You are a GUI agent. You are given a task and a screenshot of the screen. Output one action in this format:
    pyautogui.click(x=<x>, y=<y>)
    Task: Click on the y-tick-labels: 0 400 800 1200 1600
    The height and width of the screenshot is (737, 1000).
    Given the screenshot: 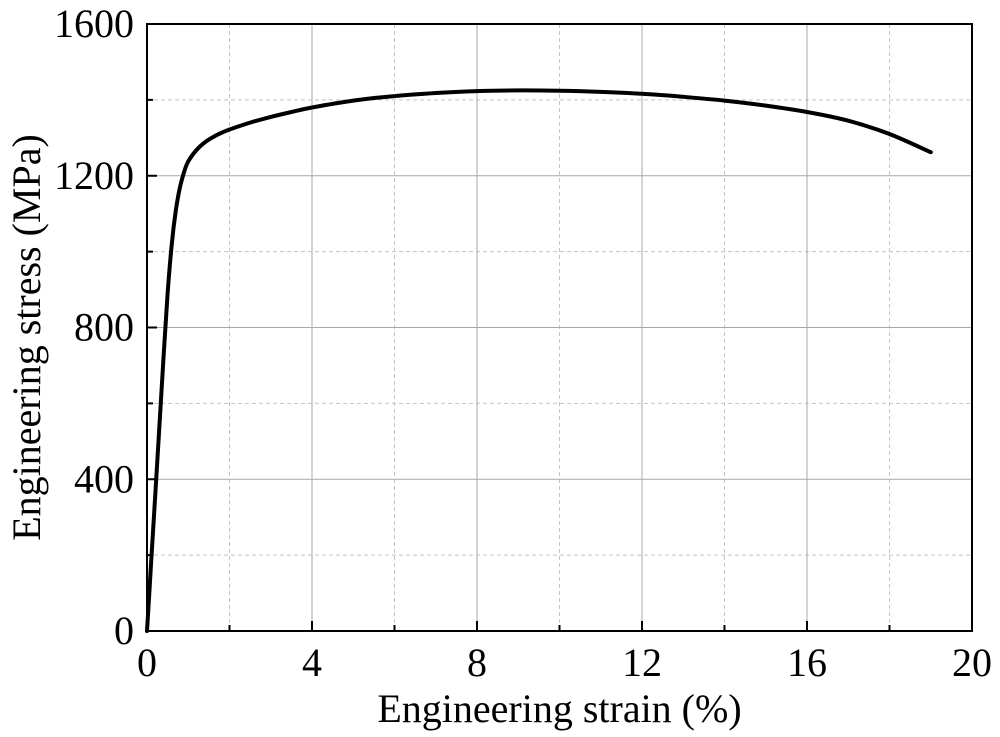 What is the action you would take?
    pyautogui.click(x=94, y=327)
    